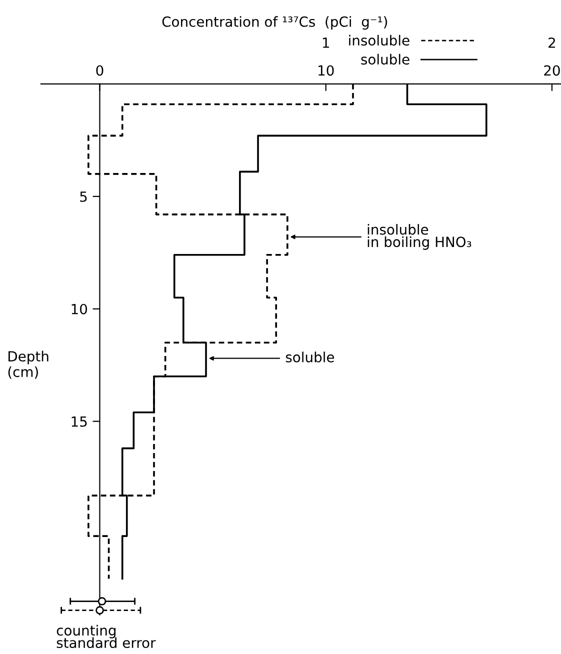 This screenshot has height=654, width=561. What do you see at coordinates (552, 70) in the screenshot?
I see `x-tick-label: 20` at bounding box center [552, 70].